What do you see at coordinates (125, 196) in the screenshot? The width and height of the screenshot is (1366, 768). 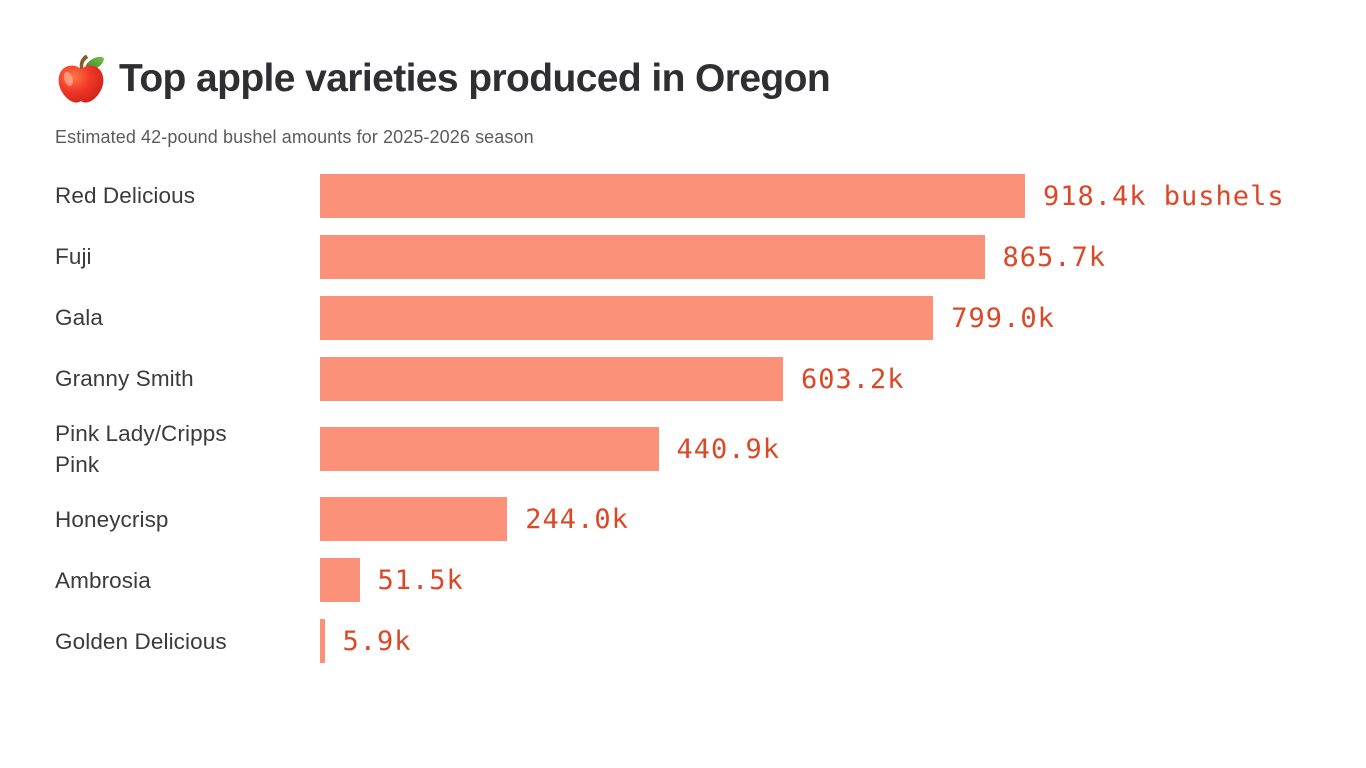 I see `category-label: Red Delicious` at bounding box center [125, 196].